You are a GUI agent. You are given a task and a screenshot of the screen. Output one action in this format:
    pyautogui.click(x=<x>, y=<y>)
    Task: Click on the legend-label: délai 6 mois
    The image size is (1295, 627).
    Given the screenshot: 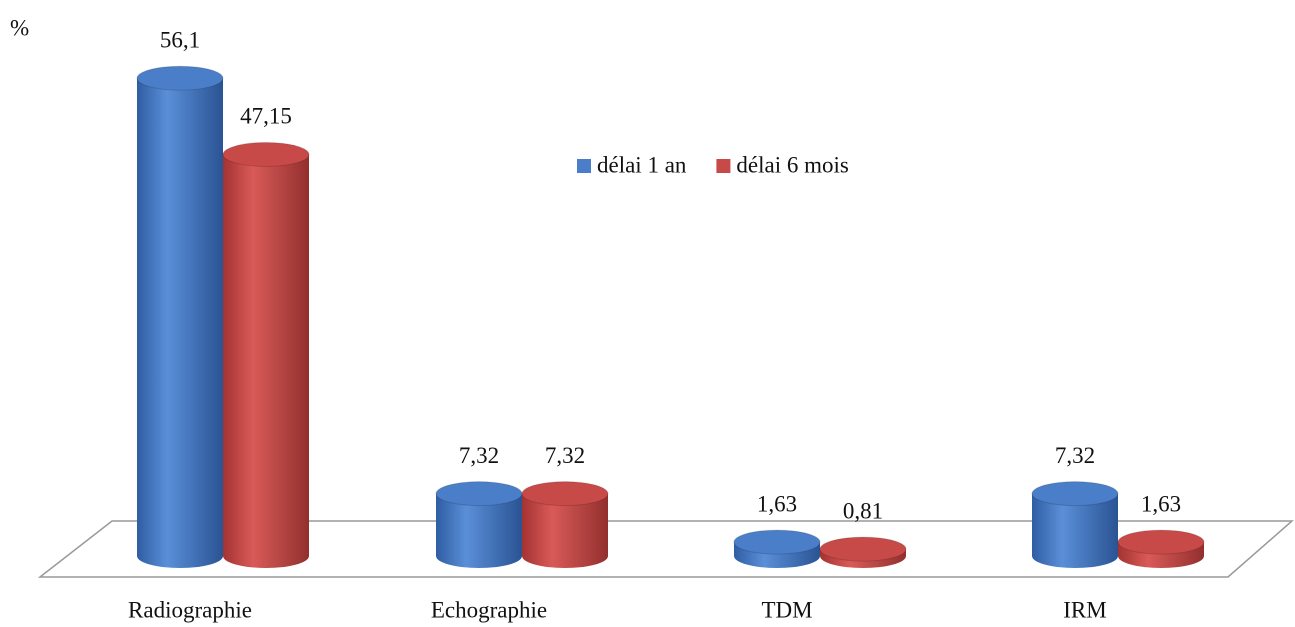 What is the action you would take?
    pyautogui.click(x=792, y=164)
    